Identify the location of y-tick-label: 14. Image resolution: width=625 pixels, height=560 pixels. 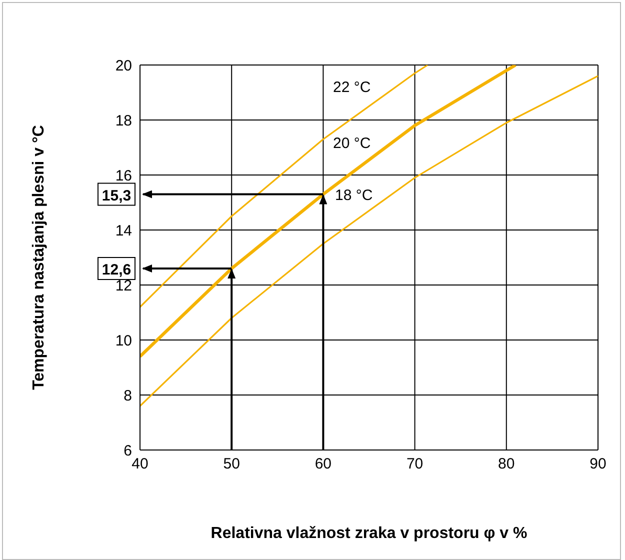
(123, 231).